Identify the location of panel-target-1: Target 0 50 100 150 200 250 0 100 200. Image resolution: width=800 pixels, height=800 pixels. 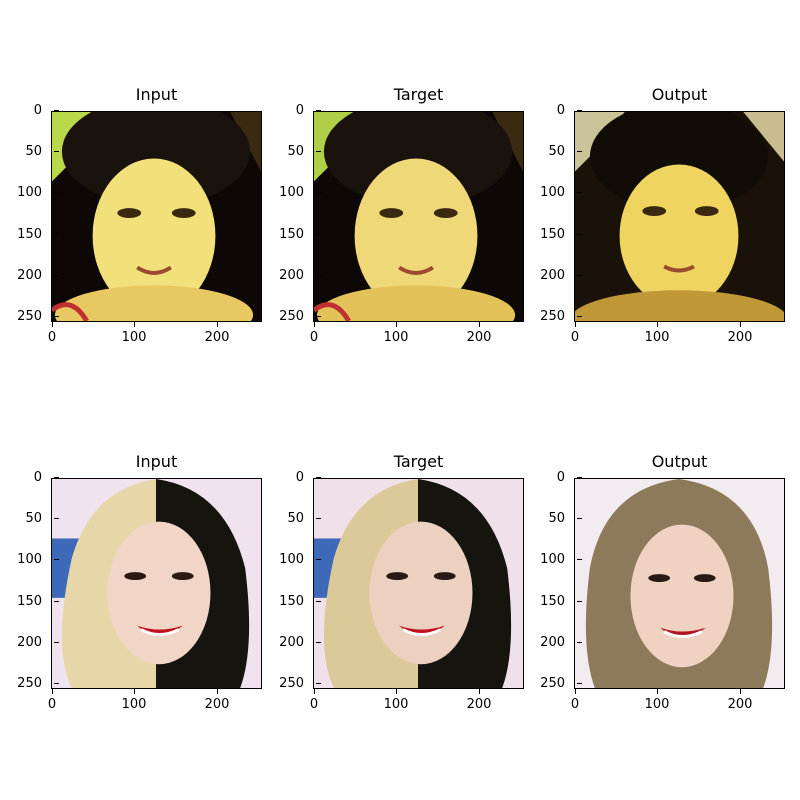
(401, 215).